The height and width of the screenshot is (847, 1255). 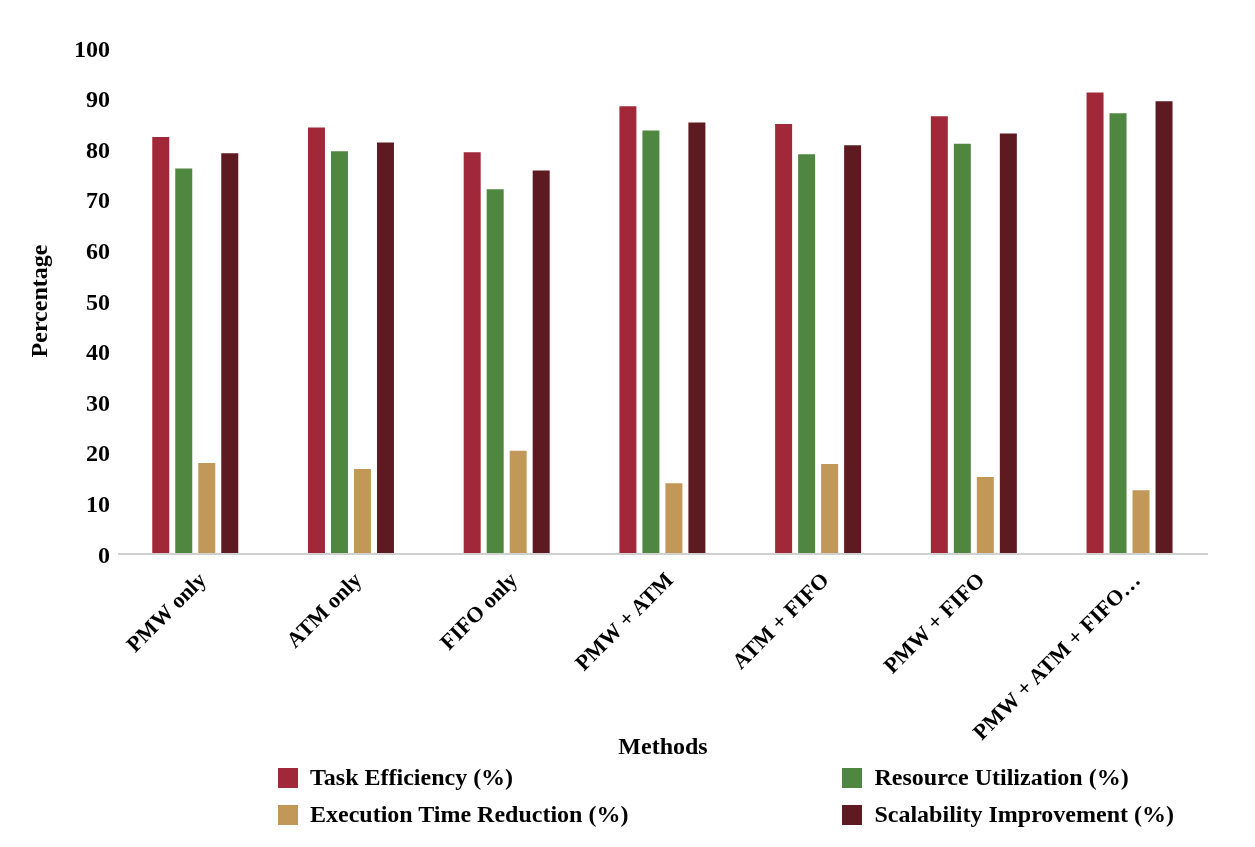 What do you see at coordinates (92, 48) in the screenshot?
I see `y-tick-label: 100` at bounding box center [92, 48].